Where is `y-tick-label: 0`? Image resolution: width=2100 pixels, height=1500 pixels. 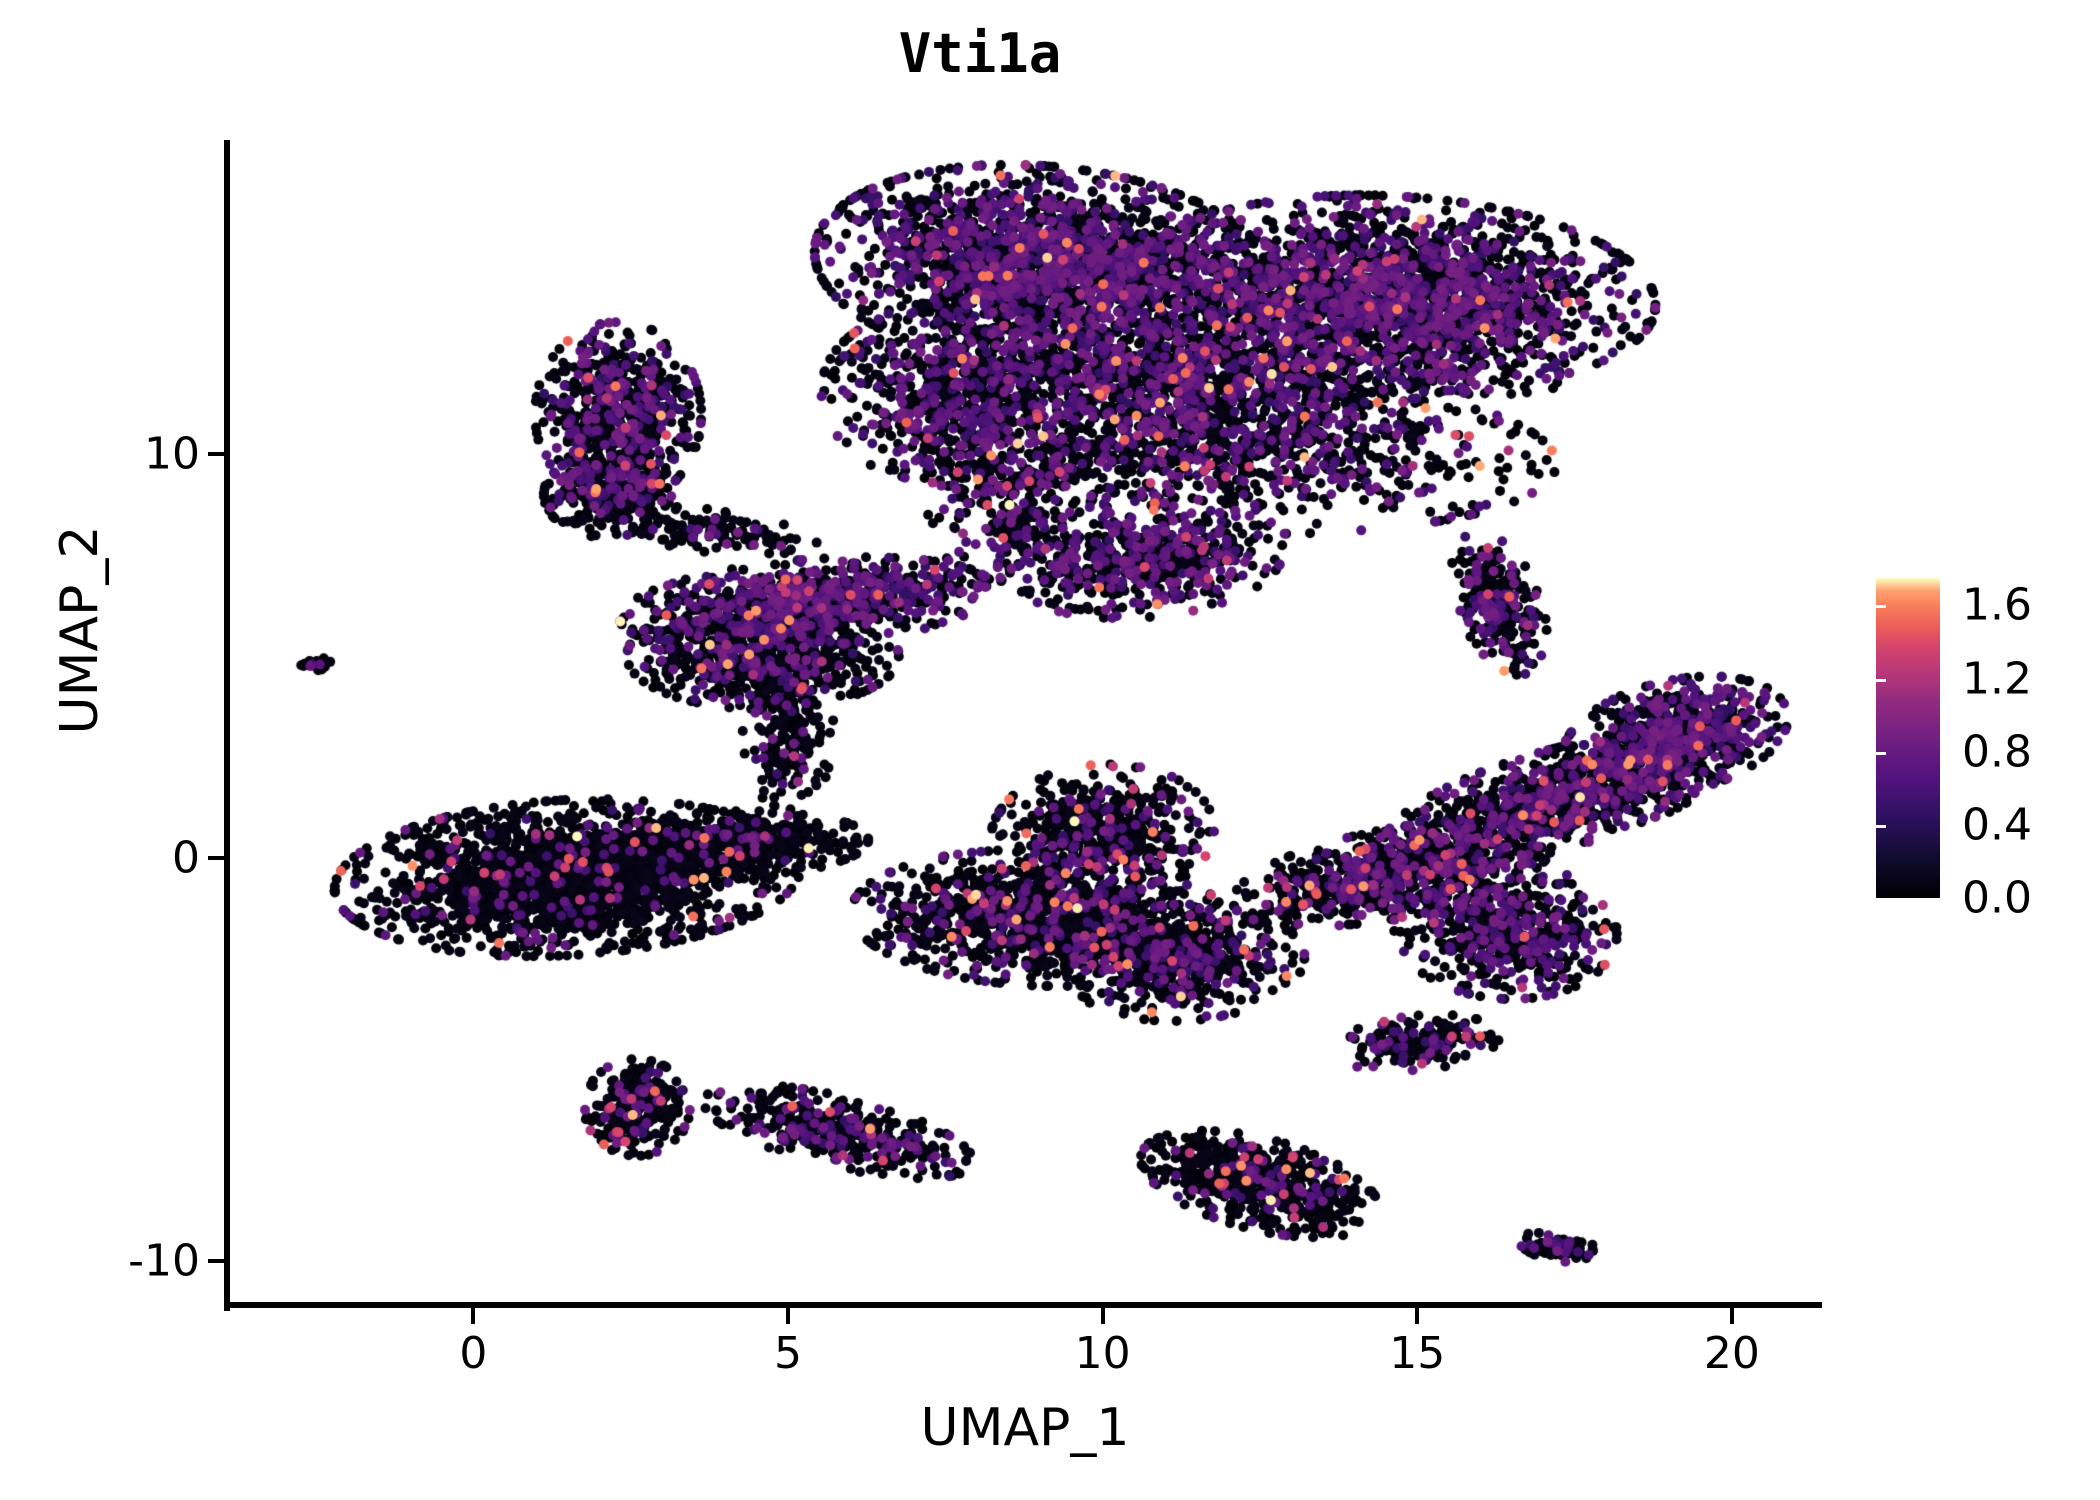 y-tick-label: 0 is located at coordinates (186, 858).